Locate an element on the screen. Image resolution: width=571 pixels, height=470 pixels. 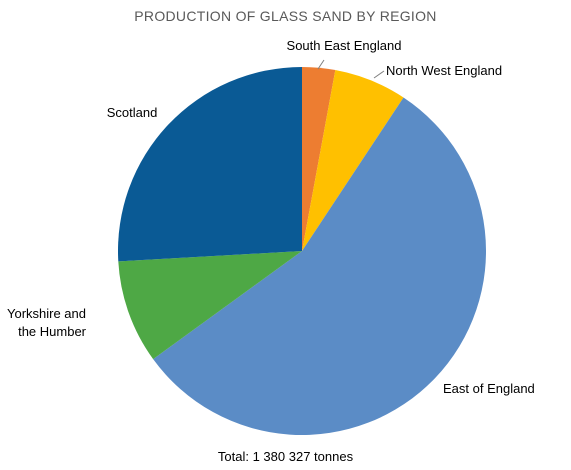
slice-label: North West England is located at coordinates (444, 70).